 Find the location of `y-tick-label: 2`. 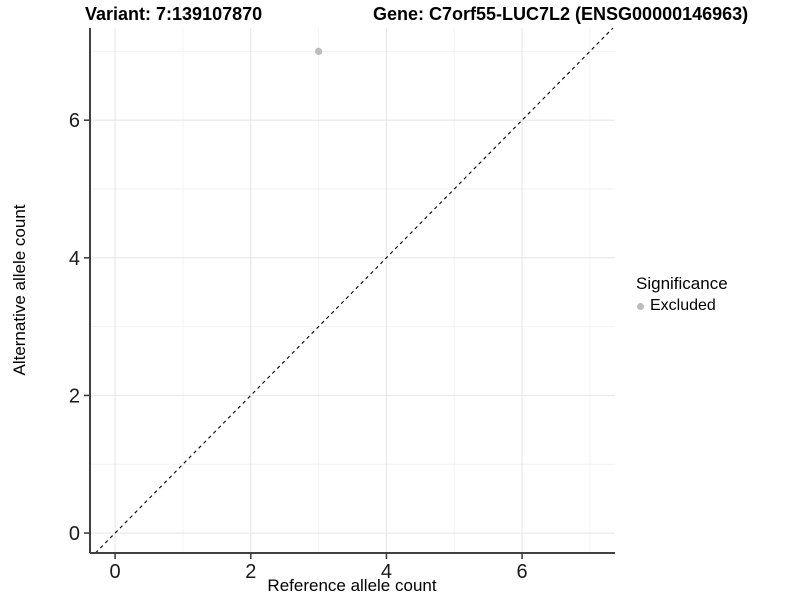

y-tick-label: 2 is located at coordinates (74, 396).